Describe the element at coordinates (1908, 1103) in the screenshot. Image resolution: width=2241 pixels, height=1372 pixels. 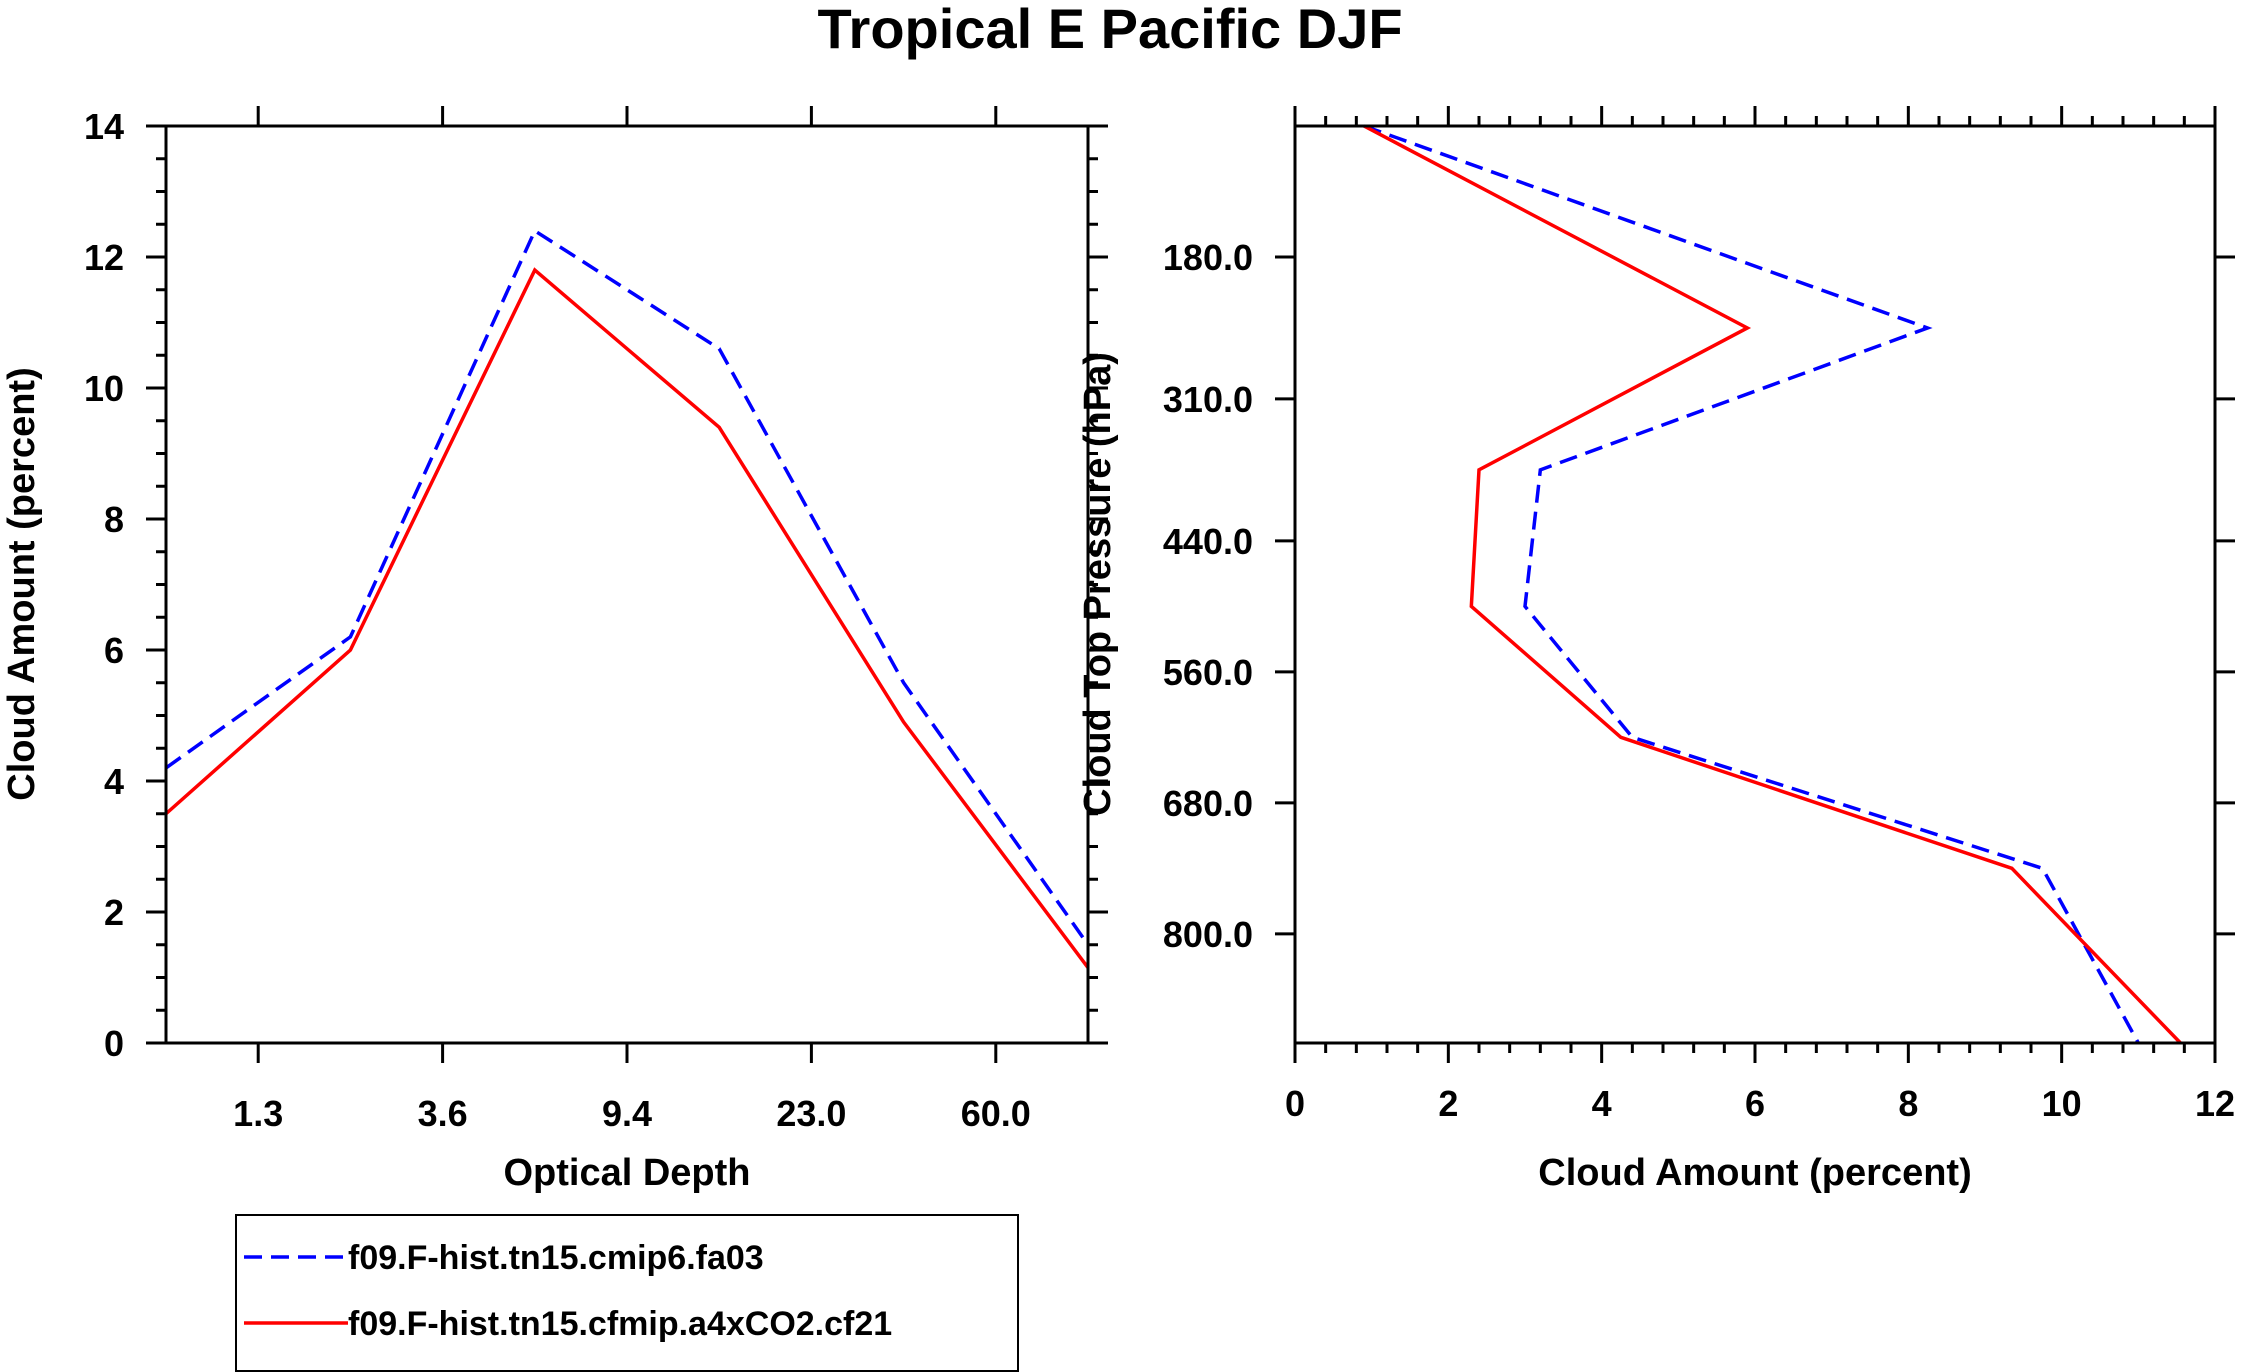
I see `right-x-tick-label: 8` at that location.